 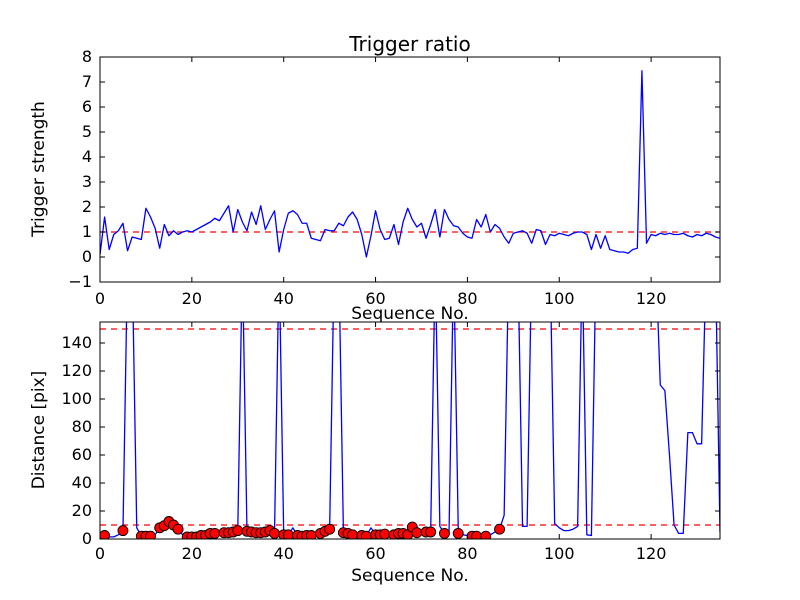 I want to click on top-xlabel: Sequence No., so click(x=409, y=314).